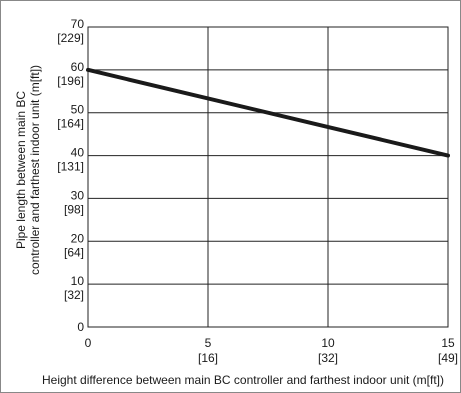 The image size is (461, 393). Describe the element at coordinates (328, 343) in the screenshot. I see `x-tick-label: 10` at that location.